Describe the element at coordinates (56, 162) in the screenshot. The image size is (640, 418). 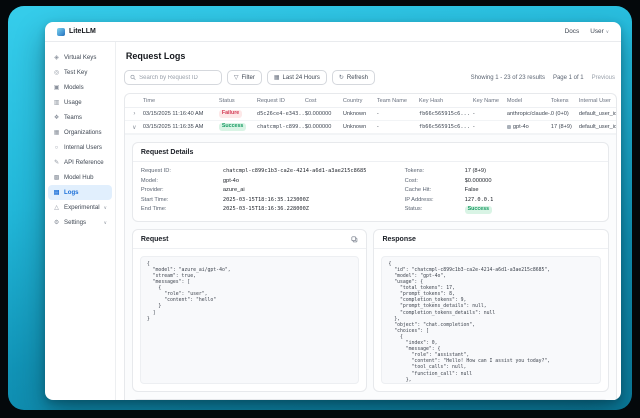
I see `api-link-icon: ✎` at that location.